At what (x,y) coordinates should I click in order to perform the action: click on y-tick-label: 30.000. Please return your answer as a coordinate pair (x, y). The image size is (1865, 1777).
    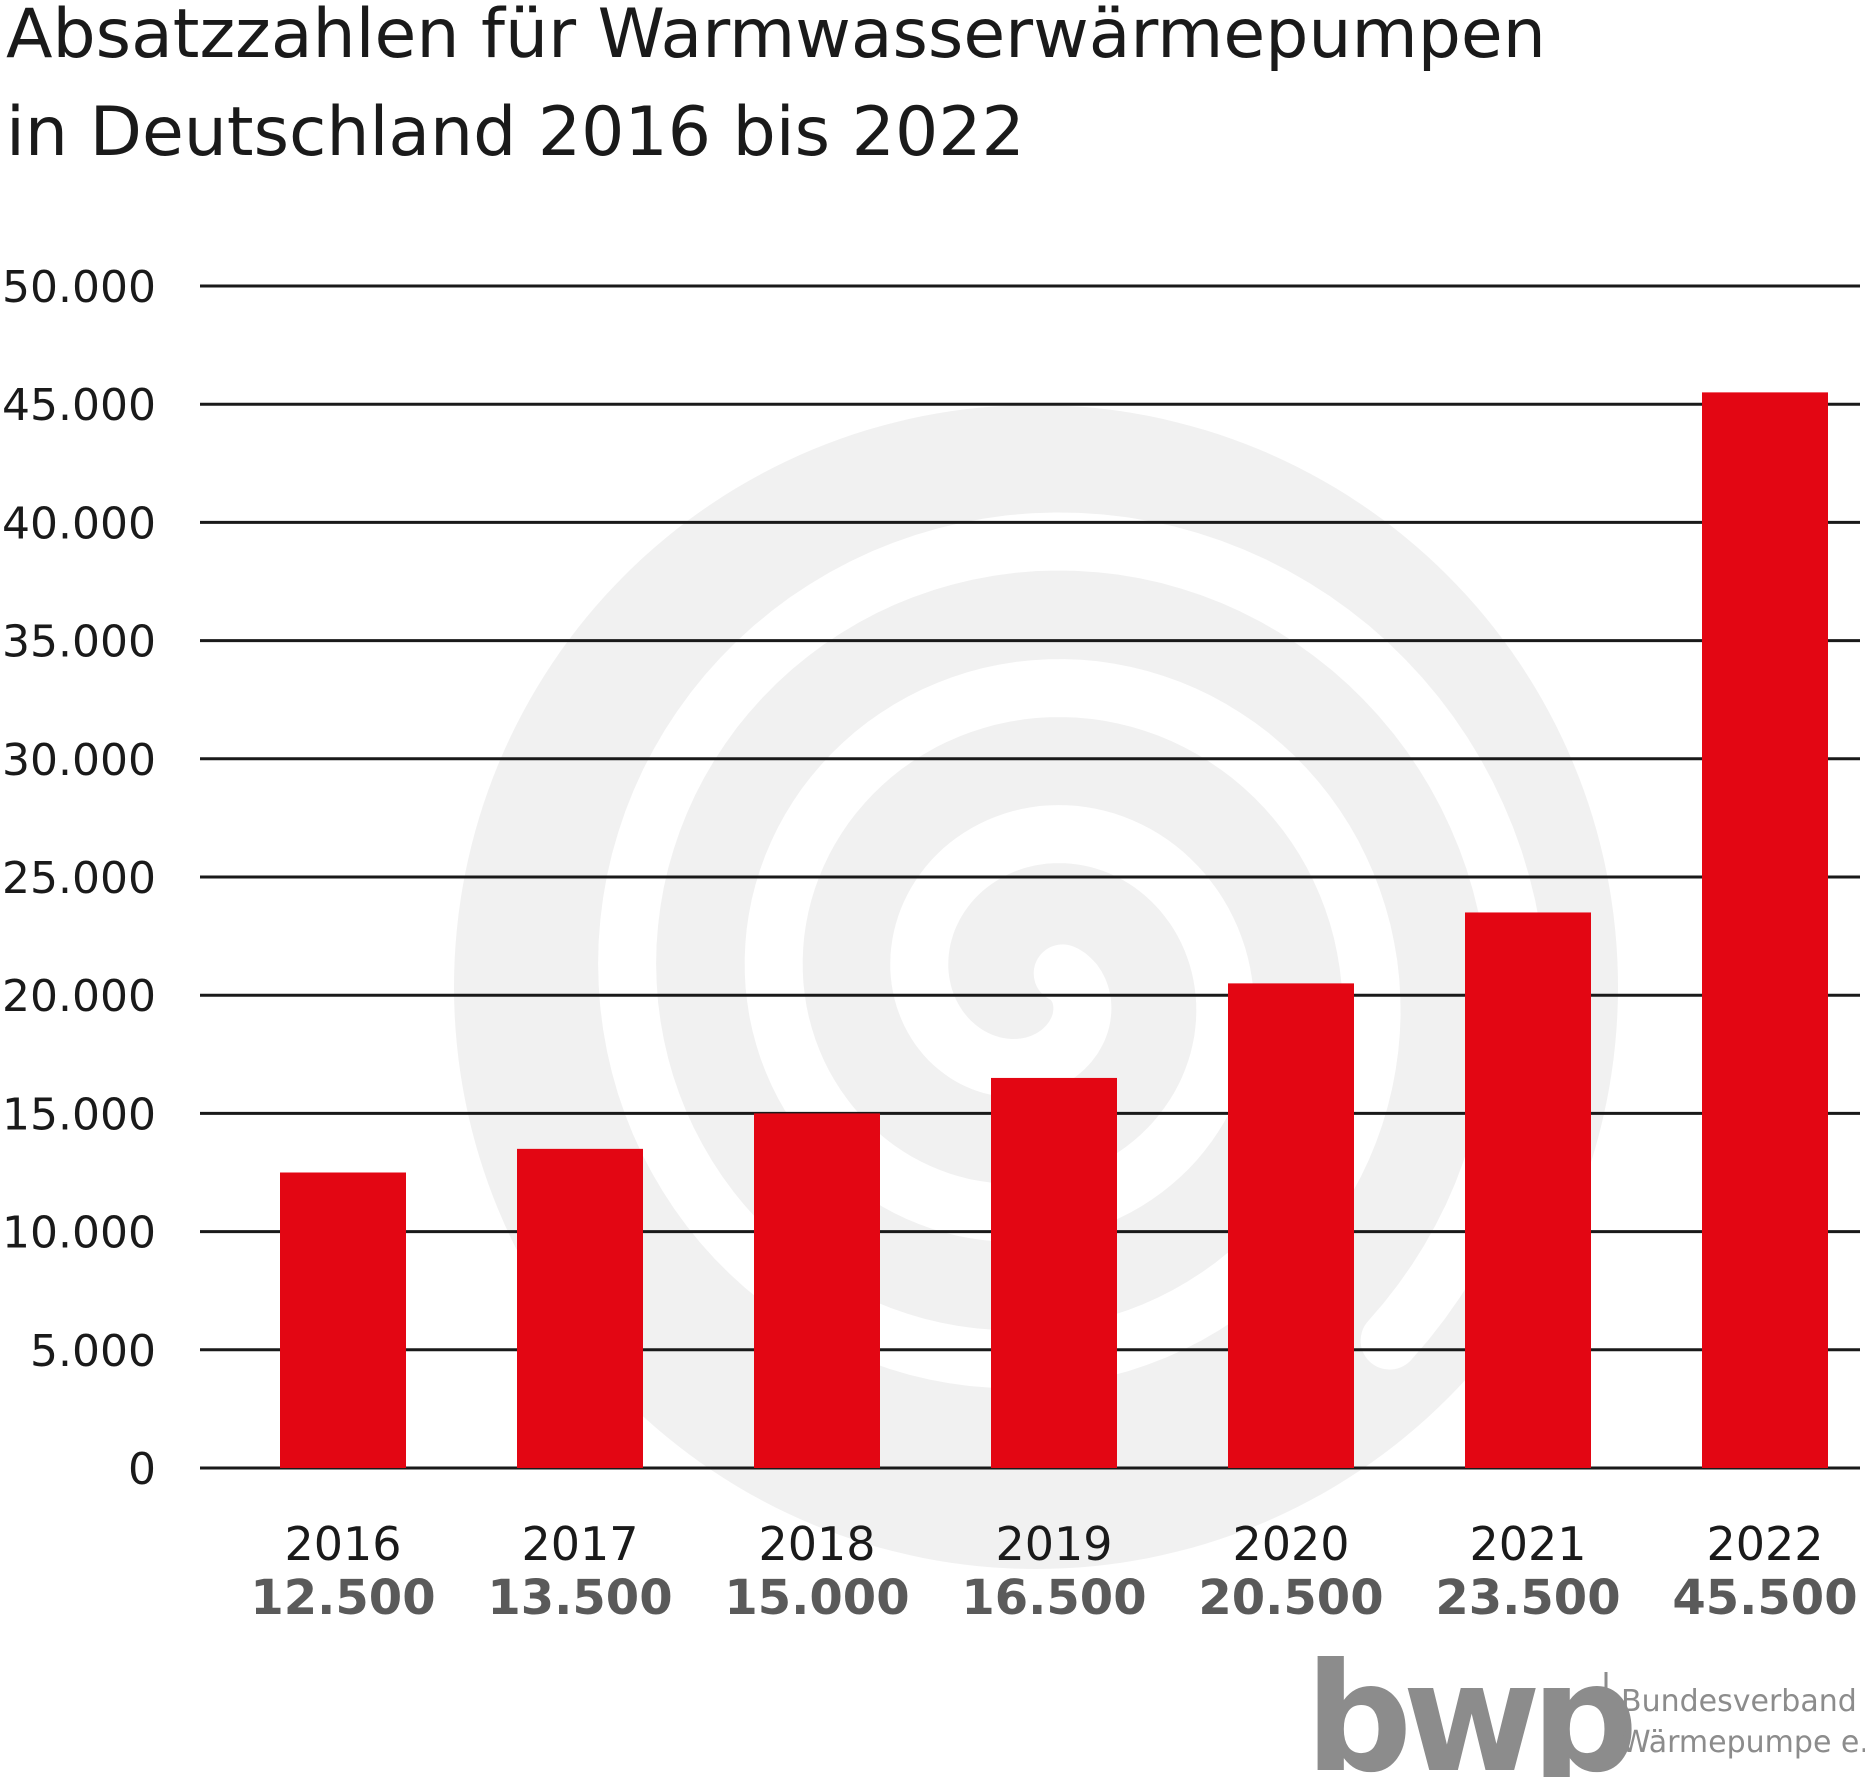
    Looking at the image, I should click on (79, 760).